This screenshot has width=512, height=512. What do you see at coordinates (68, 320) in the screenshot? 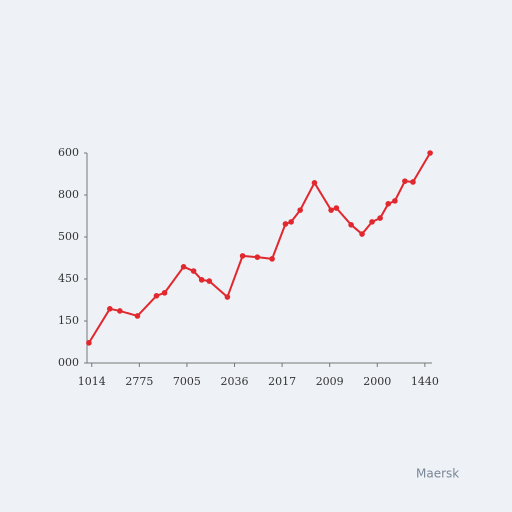
I see `y-tick-label: 150` at bounding box center [68, 320].